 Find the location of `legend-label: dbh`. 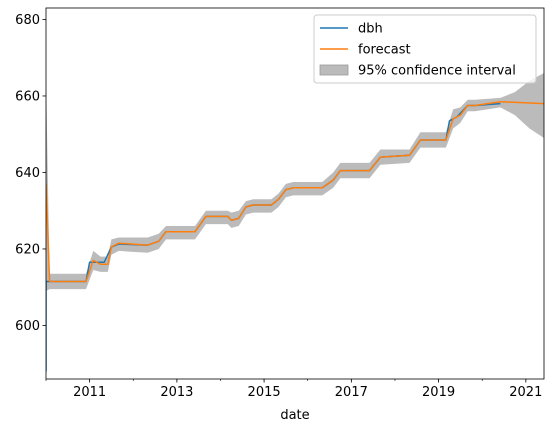

legend-label: dbh is located at coordinates (370, 29).